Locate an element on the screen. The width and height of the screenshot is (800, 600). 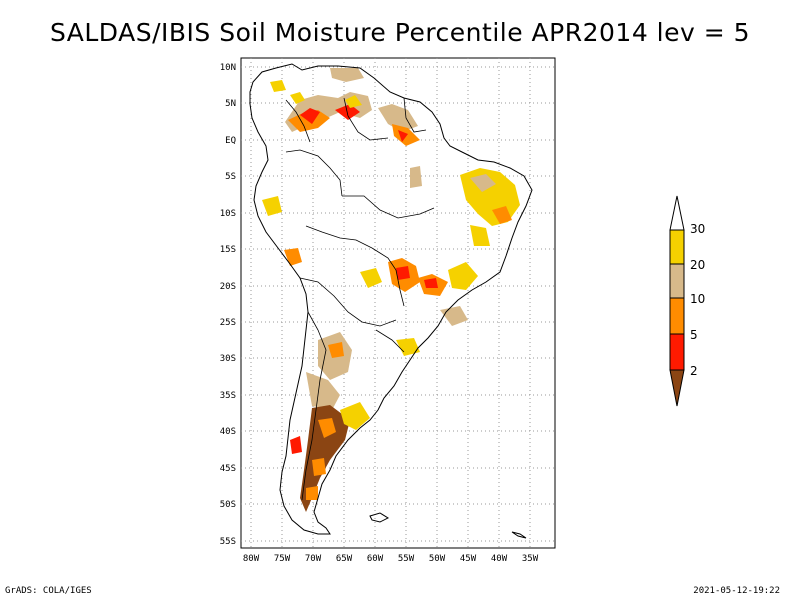
colorbar-label: 10 is located at coordinates (698, 299).